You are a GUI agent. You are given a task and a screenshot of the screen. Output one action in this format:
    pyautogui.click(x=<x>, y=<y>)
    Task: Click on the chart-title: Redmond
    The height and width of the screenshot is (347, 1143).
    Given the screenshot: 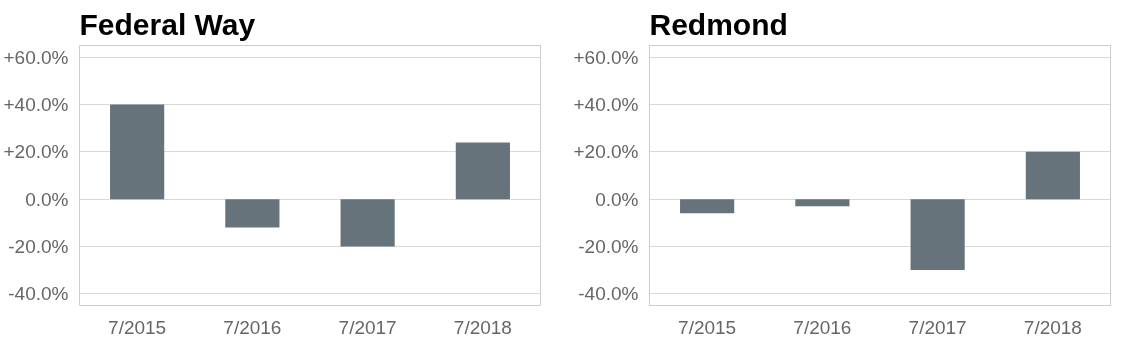 What is the action you would take?
    pyautogui.click(x=718, y=24)
    